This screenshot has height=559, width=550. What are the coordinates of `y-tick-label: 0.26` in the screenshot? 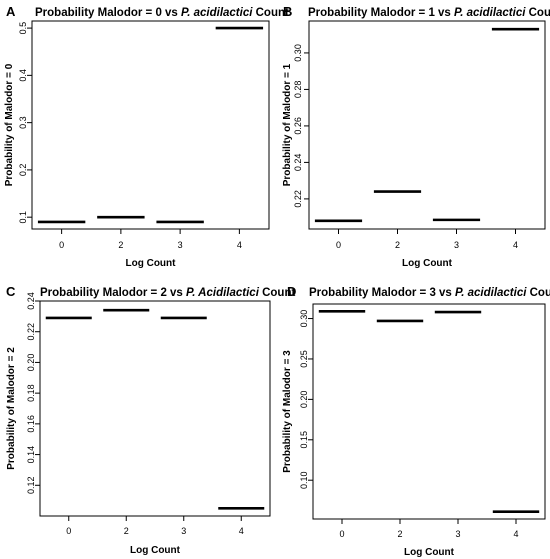 It's located at (298, 126).